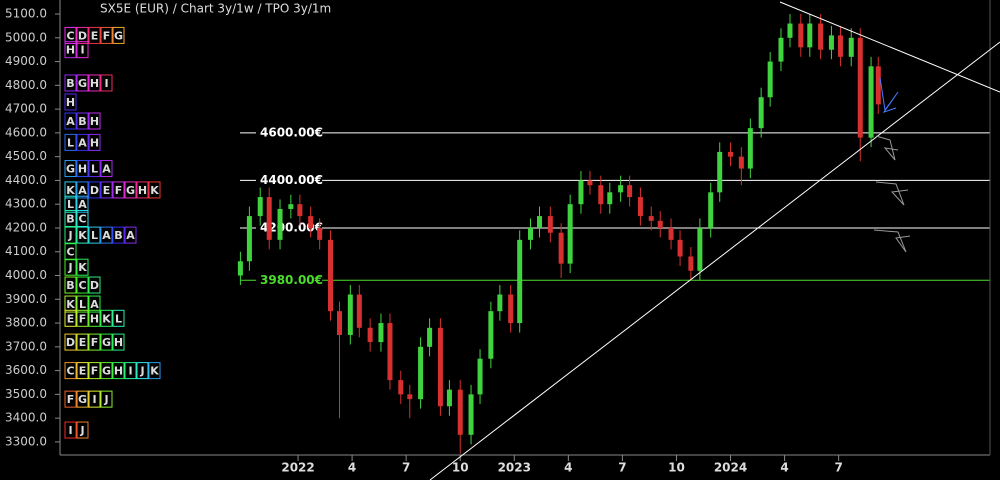  Describe the element at coordinates (26, 37) in the screenshot. I see `y-tick-label: 5000.0` at that location.